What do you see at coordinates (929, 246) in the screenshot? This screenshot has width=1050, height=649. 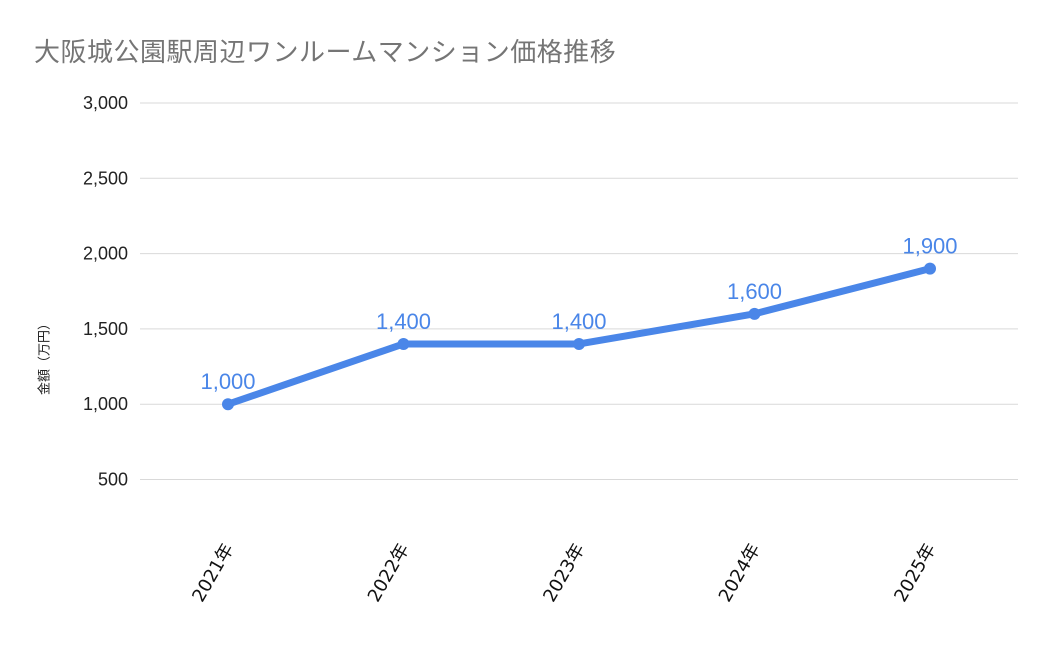 I see `data-label: 1,900` at bounding box center [929, 246].